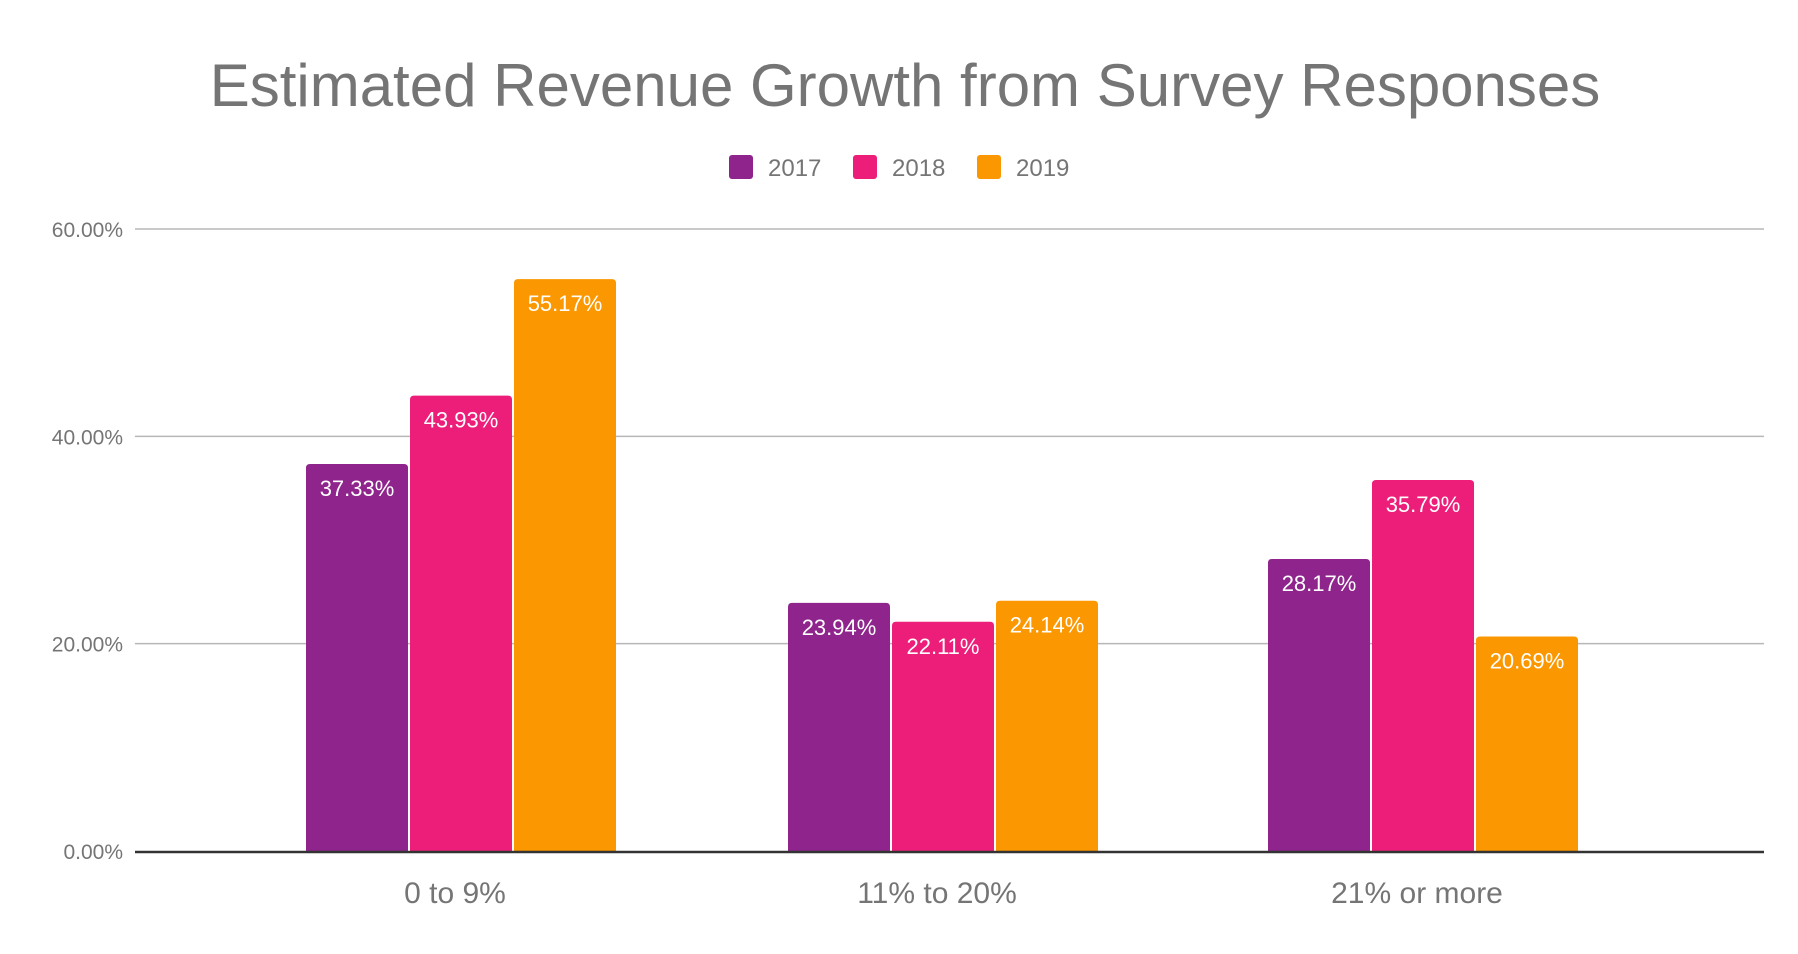 Image resolution: width=1798 pixels, height=954 pixels. Describe the element at coordinates (87, 230) in the screenshot. I see `y-tick-label: 60.00%` at that location.